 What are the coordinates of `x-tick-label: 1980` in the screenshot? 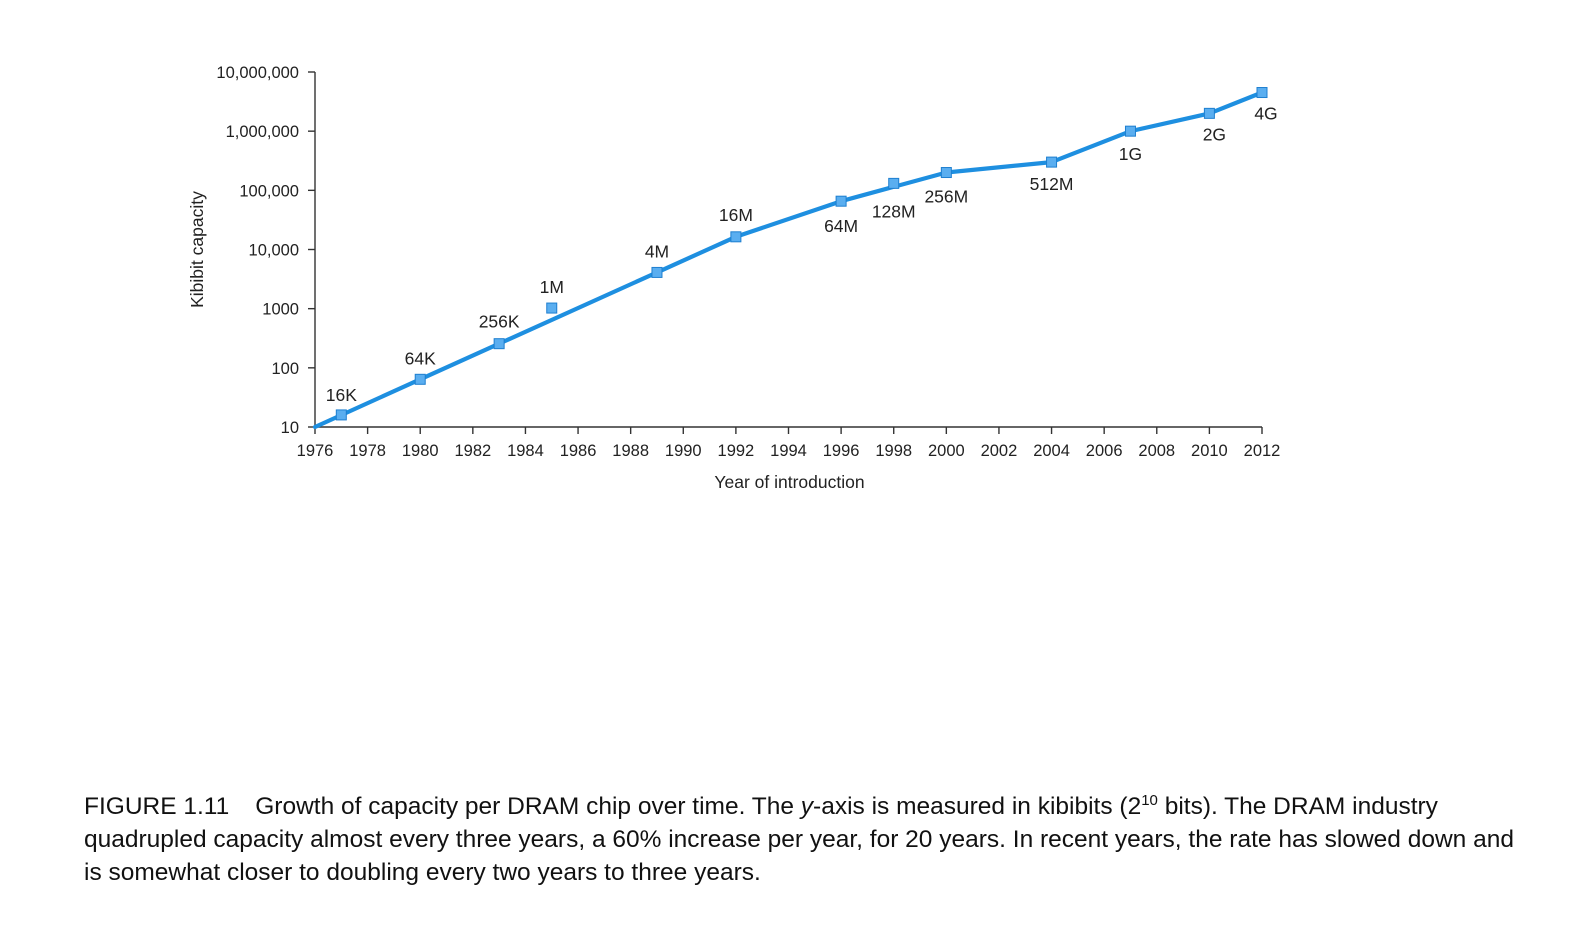 It's located at (420, 451).